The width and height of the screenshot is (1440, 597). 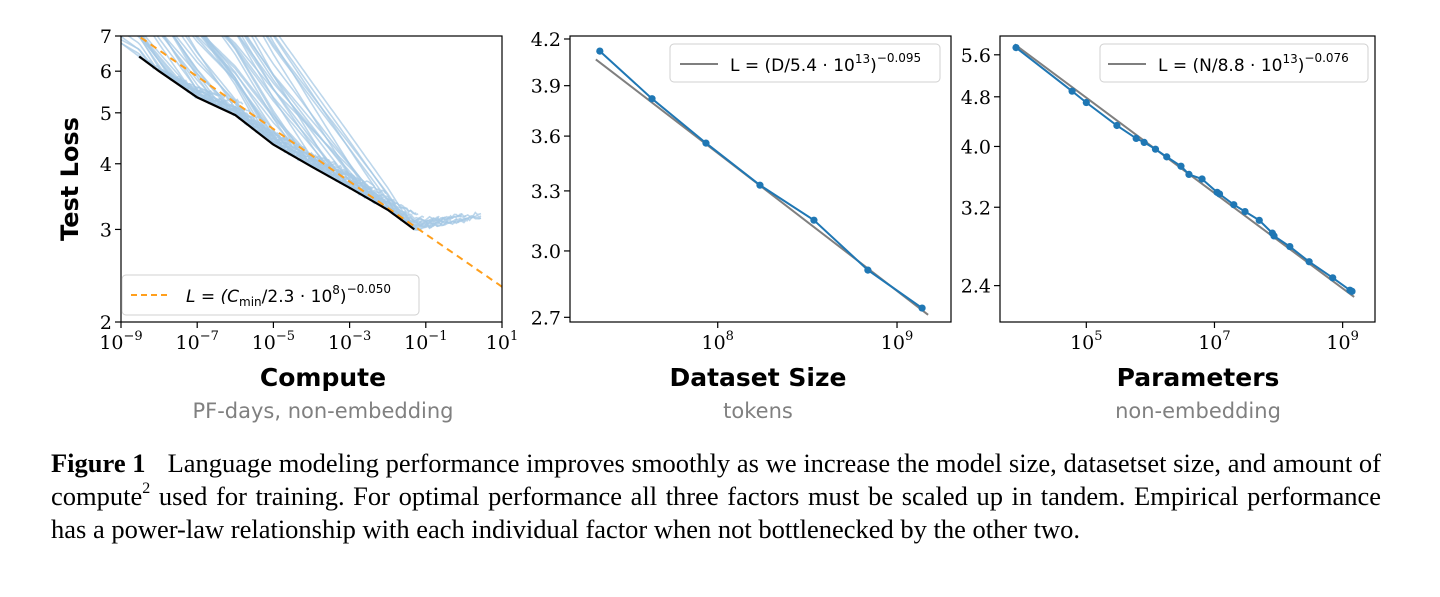 I want to click on x-tick-exponent: 5, so click(x=1098, y=336).